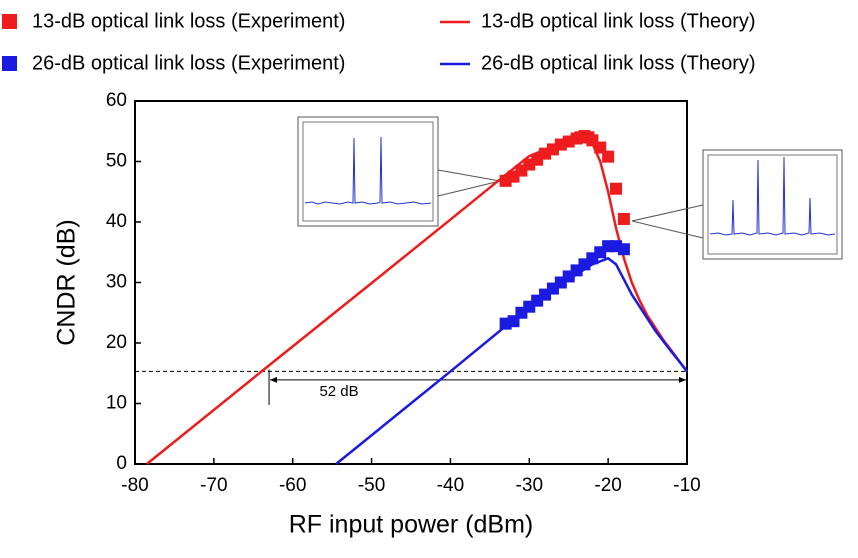 The height and width of the screenshot is (558, 858). What do you see at coordinates (116, 100) in the screenshot?
I see `y-tick-label: 60` at bounding box center [116, 100].